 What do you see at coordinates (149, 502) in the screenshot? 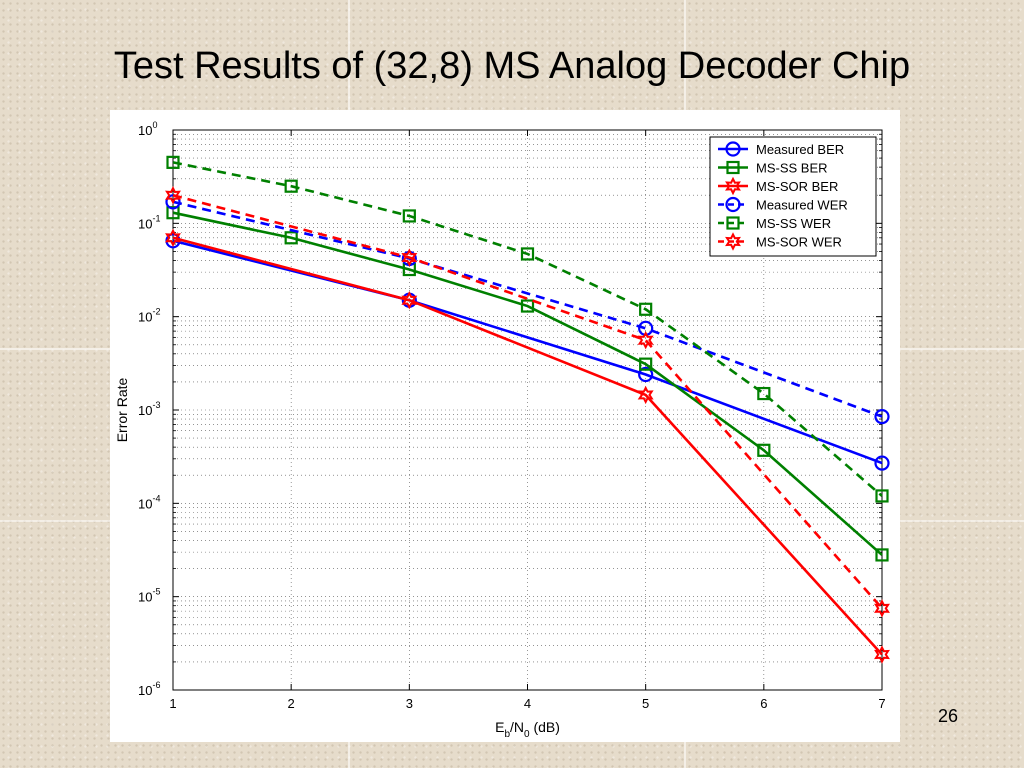
I see `y-tick-label: 10⁻⁴` at bounding box center [149, 502].